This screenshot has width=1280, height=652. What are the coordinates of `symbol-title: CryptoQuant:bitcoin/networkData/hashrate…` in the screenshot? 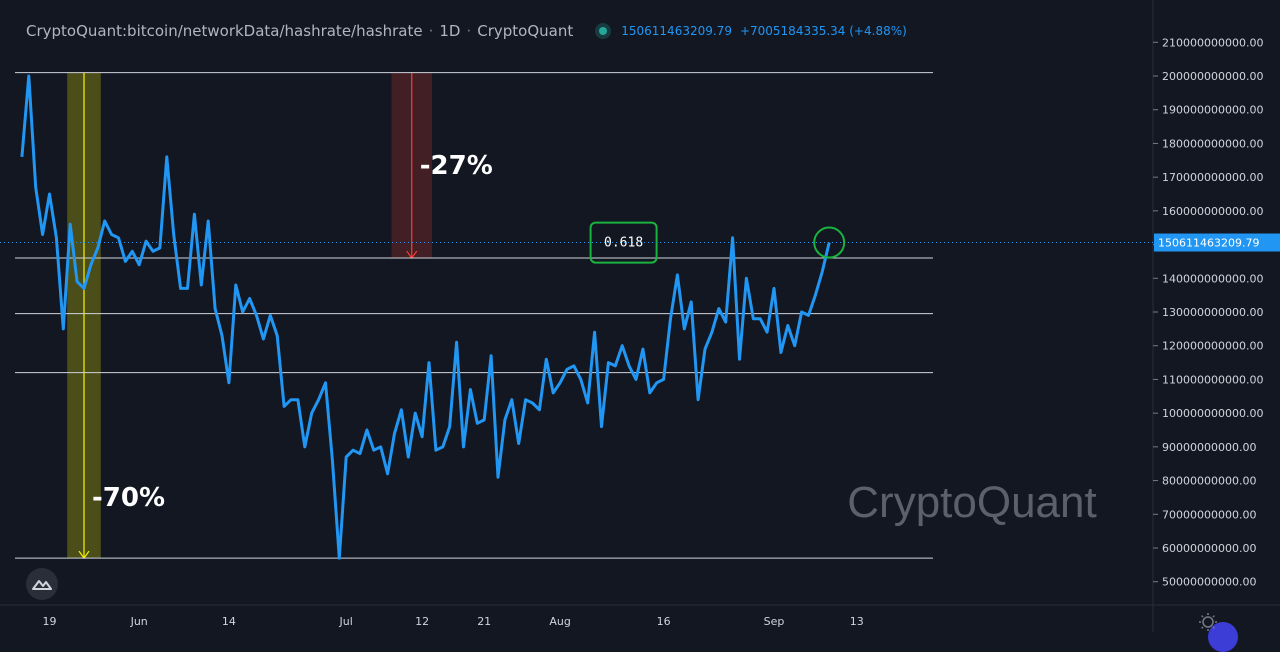 It's located at (224, 31).